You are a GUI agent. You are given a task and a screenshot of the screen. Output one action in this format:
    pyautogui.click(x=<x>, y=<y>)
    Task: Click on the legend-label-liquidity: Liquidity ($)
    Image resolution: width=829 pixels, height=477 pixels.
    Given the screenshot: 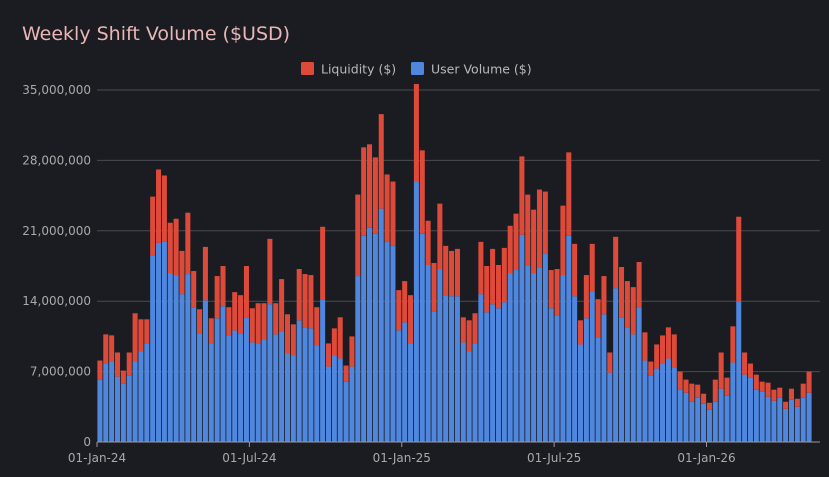 What is the action you would take?
    pyautogui.click(x=358, y=69)
    